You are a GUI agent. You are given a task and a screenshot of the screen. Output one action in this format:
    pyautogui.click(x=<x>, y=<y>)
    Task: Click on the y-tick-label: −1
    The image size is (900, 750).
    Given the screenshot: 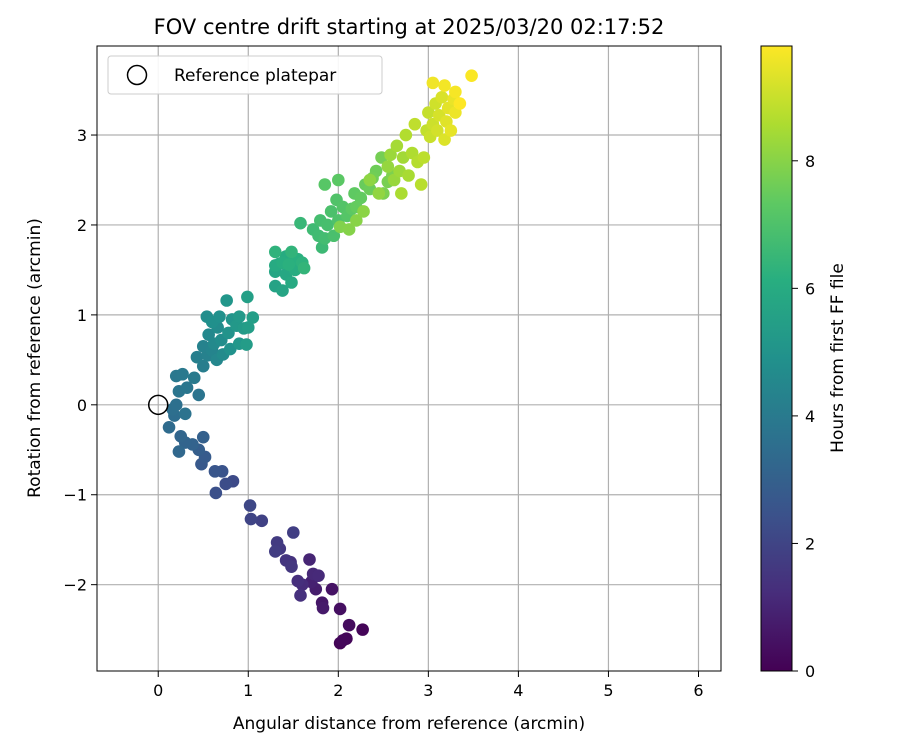 What is the action you would take?
    pyautogui.click(x=75, y=495)
    